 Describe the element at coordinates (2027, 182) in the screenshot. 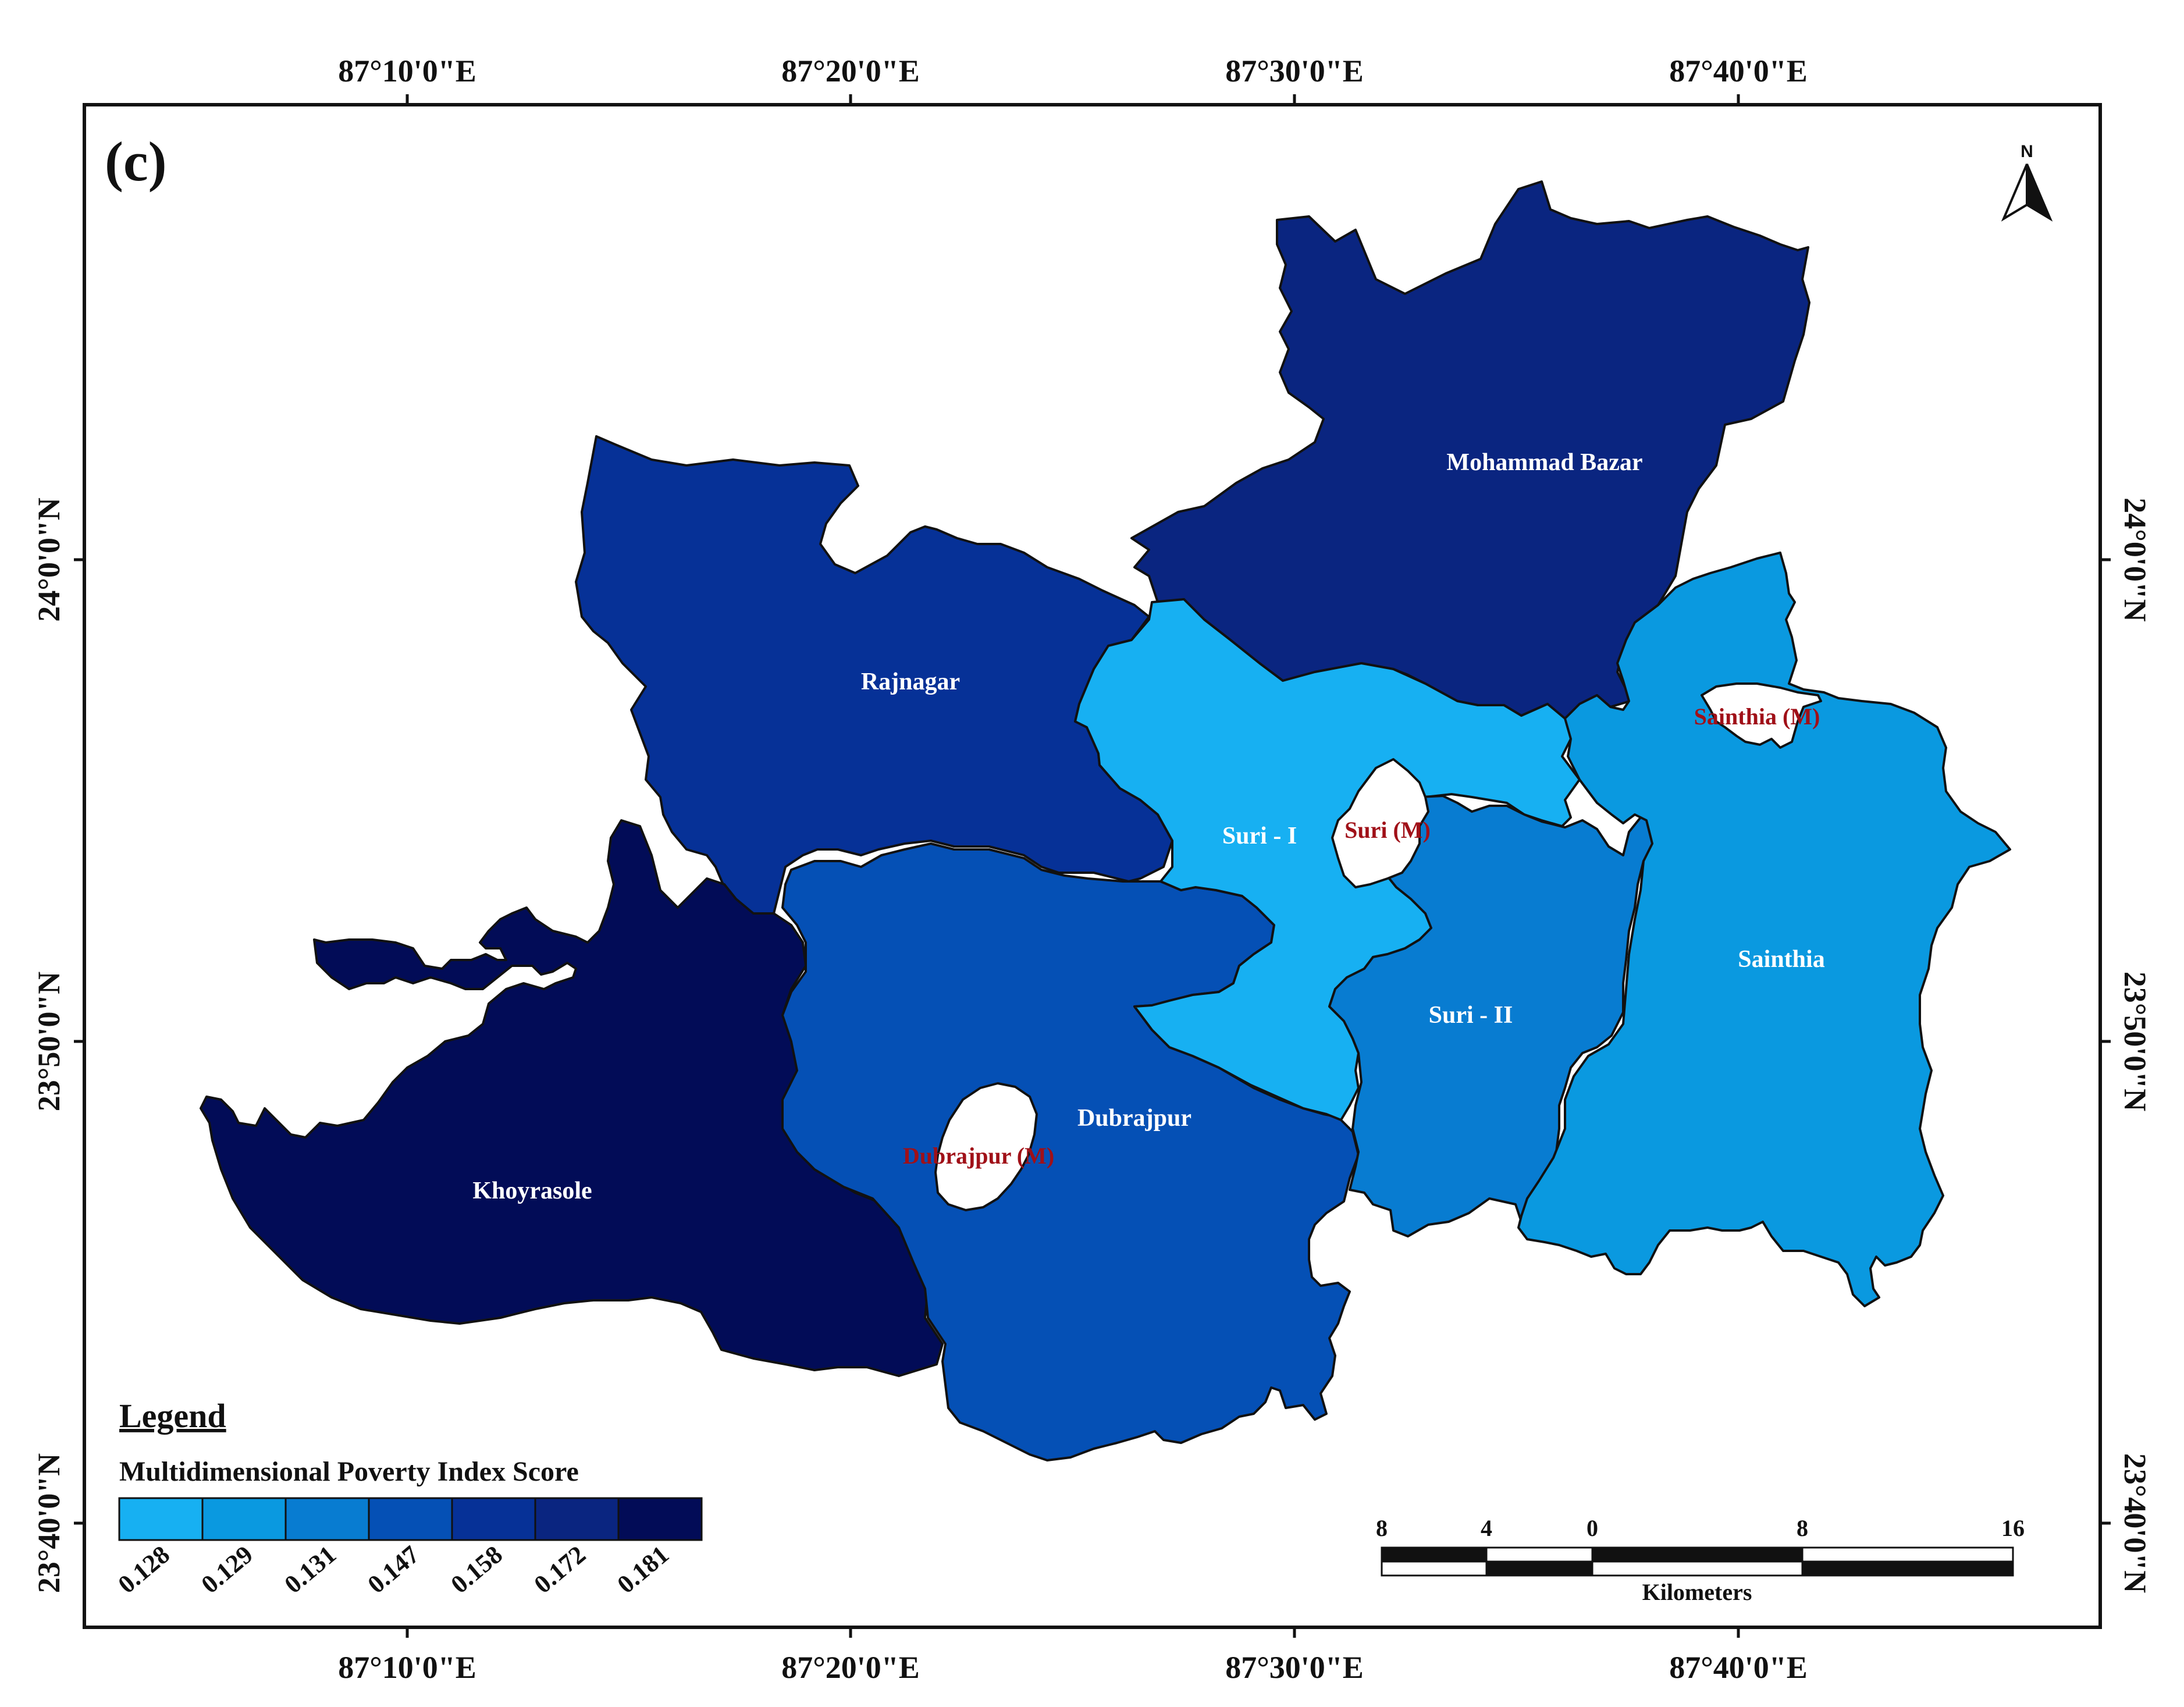

I see `north-arrow-icon: N` at that location.